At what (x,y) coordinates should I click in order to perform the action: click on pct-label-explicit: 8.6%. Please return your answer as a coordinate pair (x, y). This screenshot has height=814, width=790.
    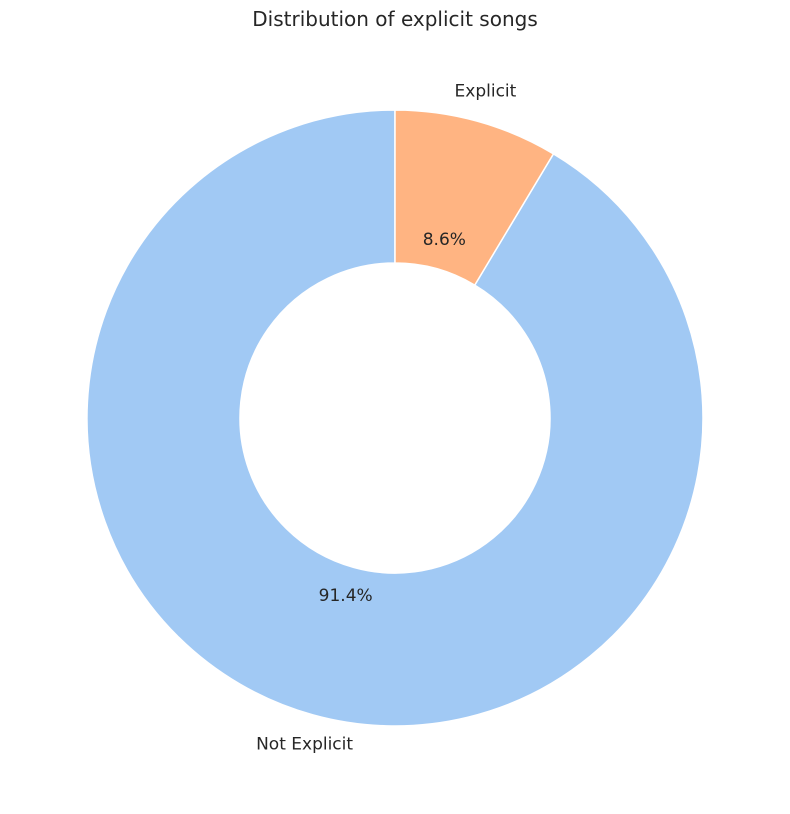
    Looking at the image, I should click on (444, 240).